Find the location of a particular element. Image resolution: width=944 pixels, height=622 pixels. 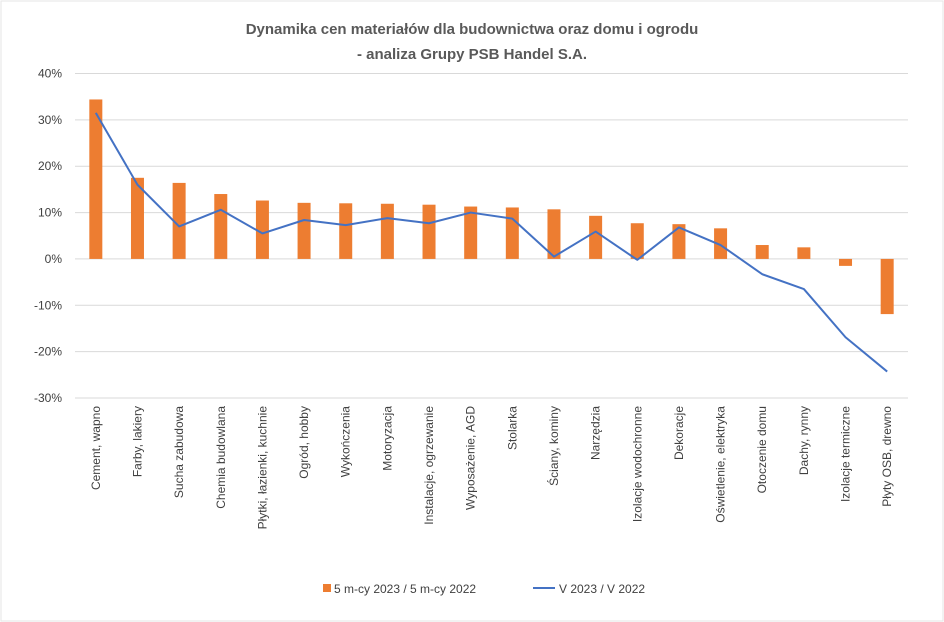

y-tick-label: -10% is located at coordinates (48, 305).